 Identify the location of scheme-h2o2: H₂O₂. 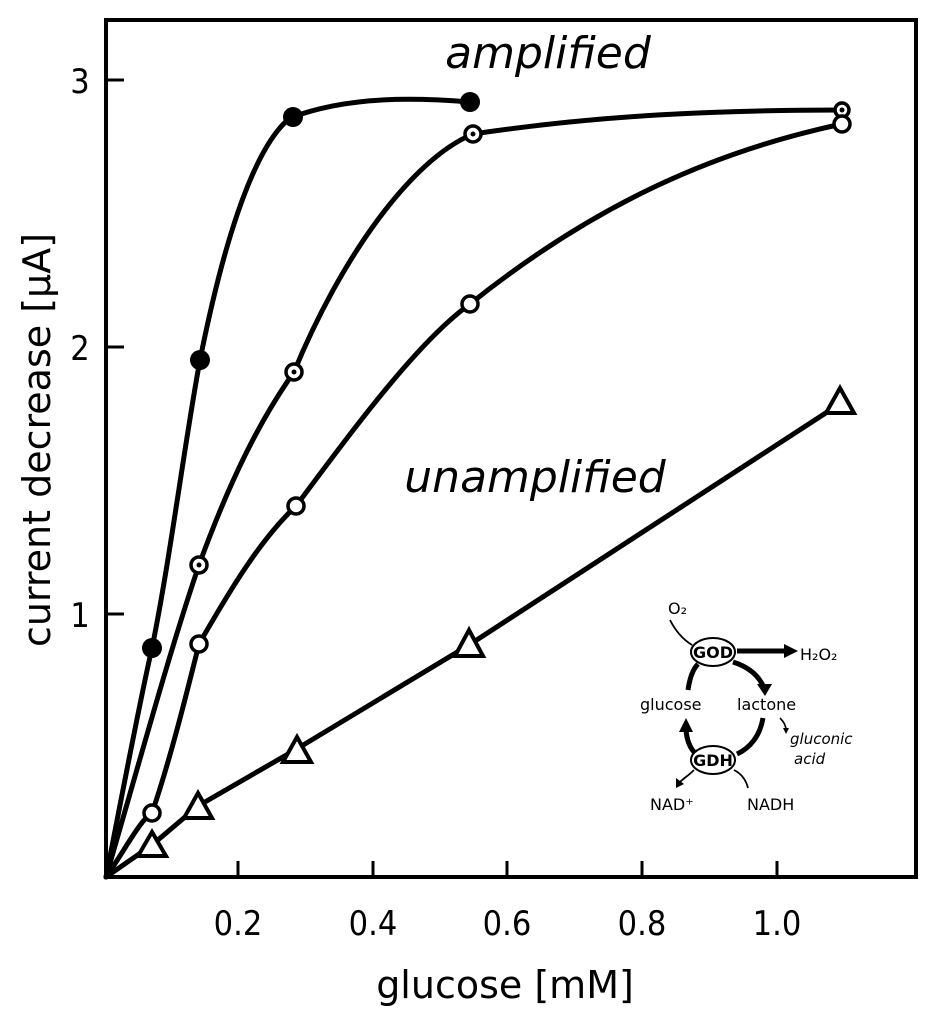
(818, 654).